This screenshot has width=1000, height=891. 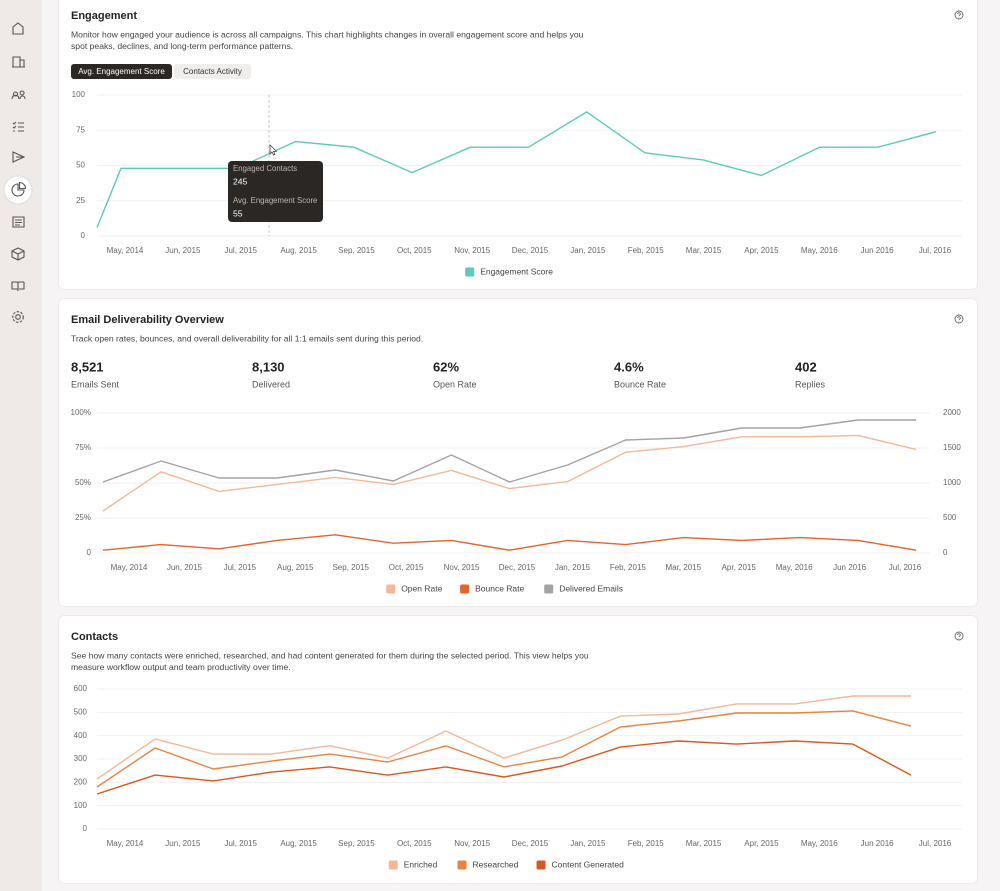 I want to click on campaign-icon, so click(x=19, y=157).